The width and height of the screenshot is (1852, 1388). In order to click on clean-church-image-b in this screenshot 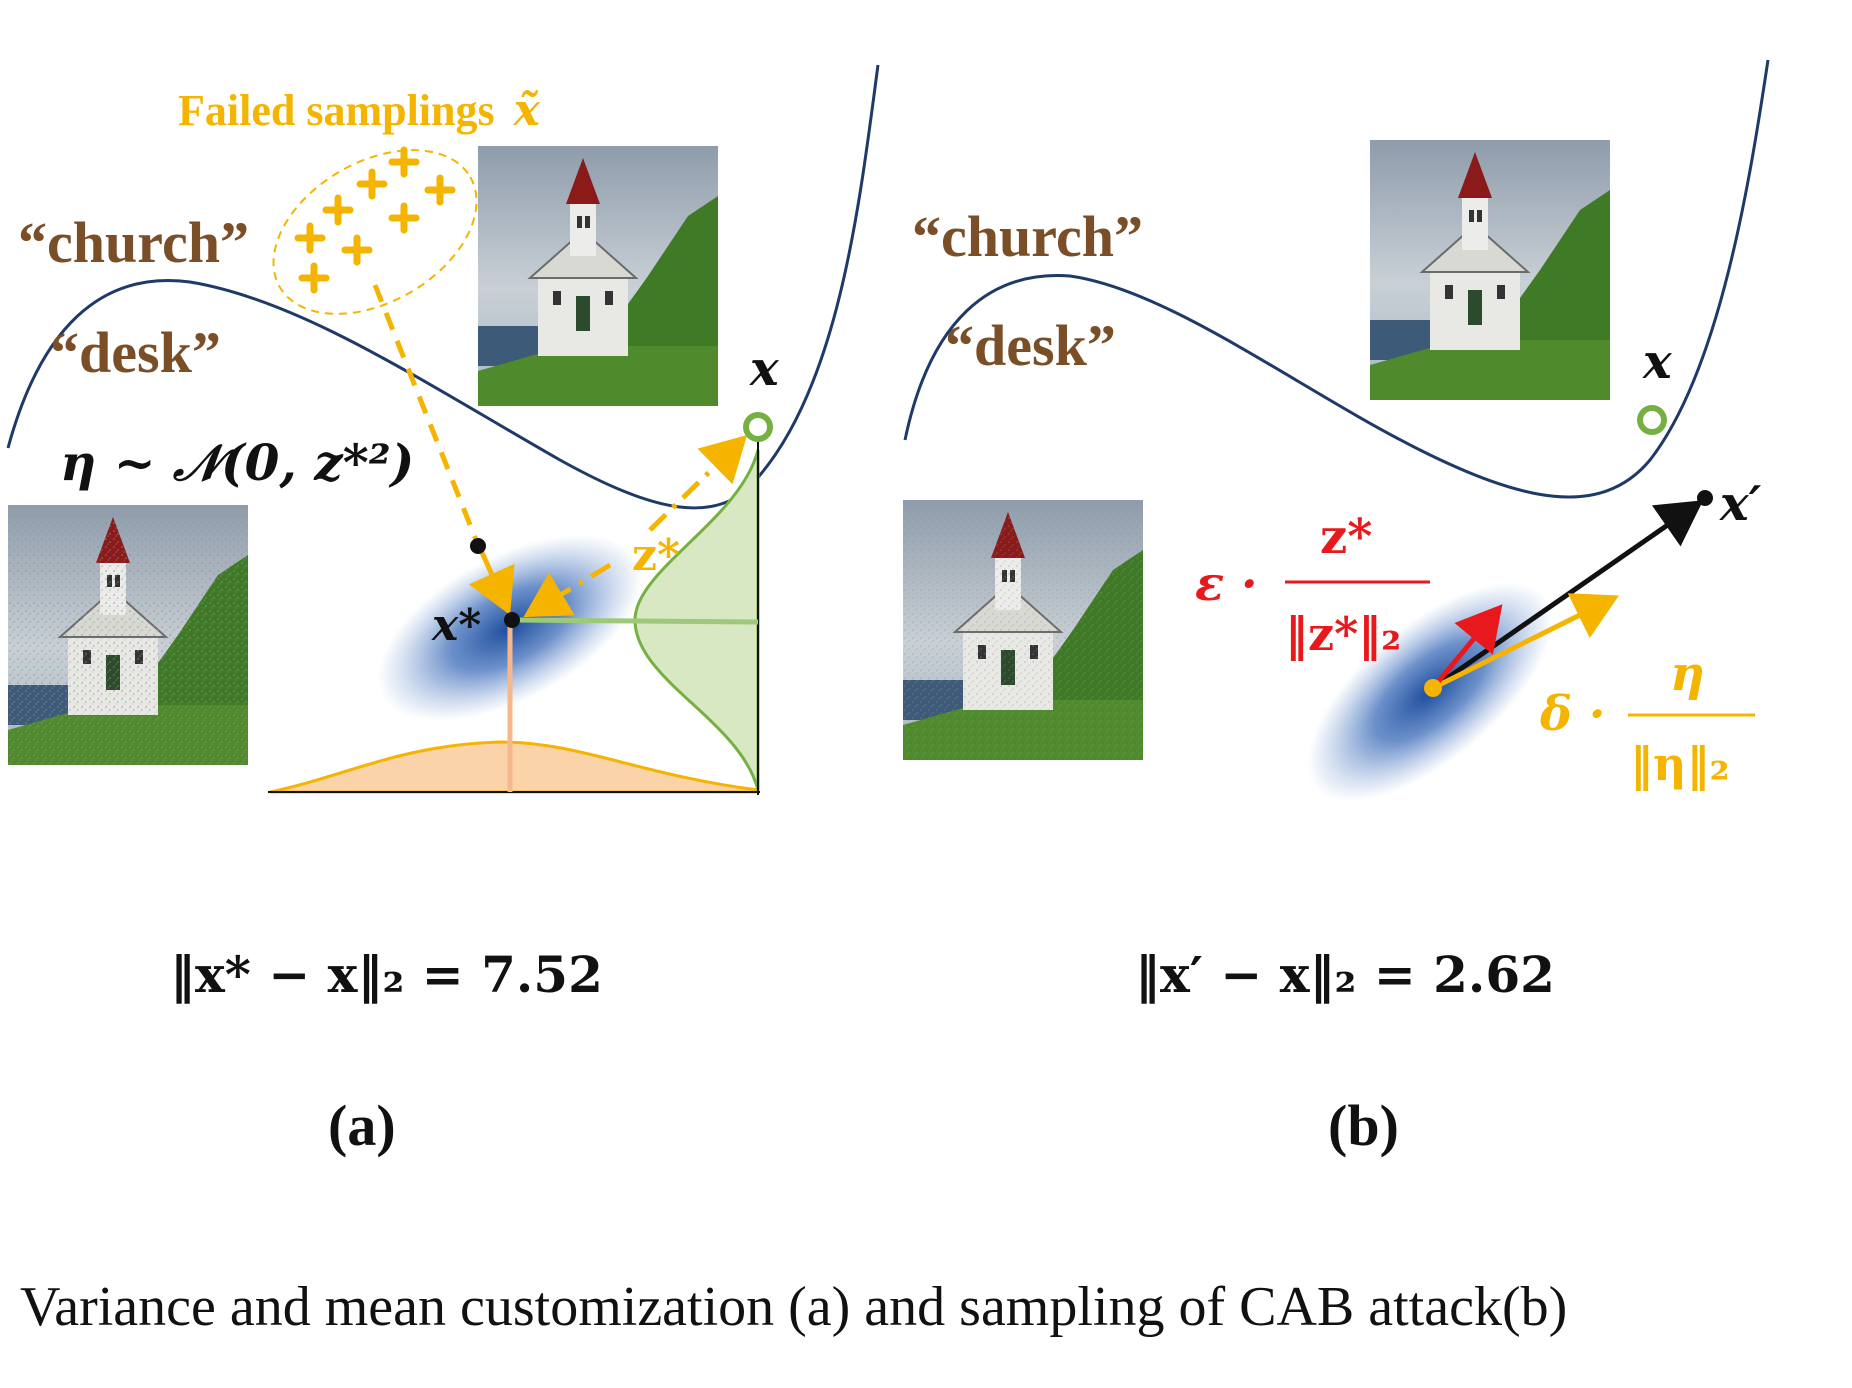, I will do `click(1490, 270)`.